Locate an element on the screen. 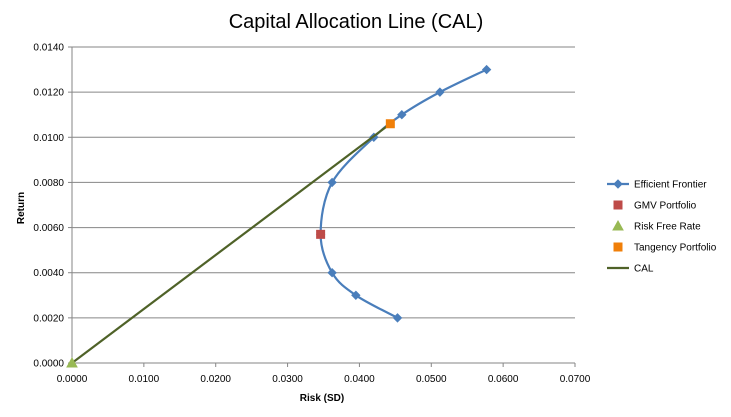 This screenshot has height=417, width=731. tangency-portfolio-point is located at coordinates (390, 124).